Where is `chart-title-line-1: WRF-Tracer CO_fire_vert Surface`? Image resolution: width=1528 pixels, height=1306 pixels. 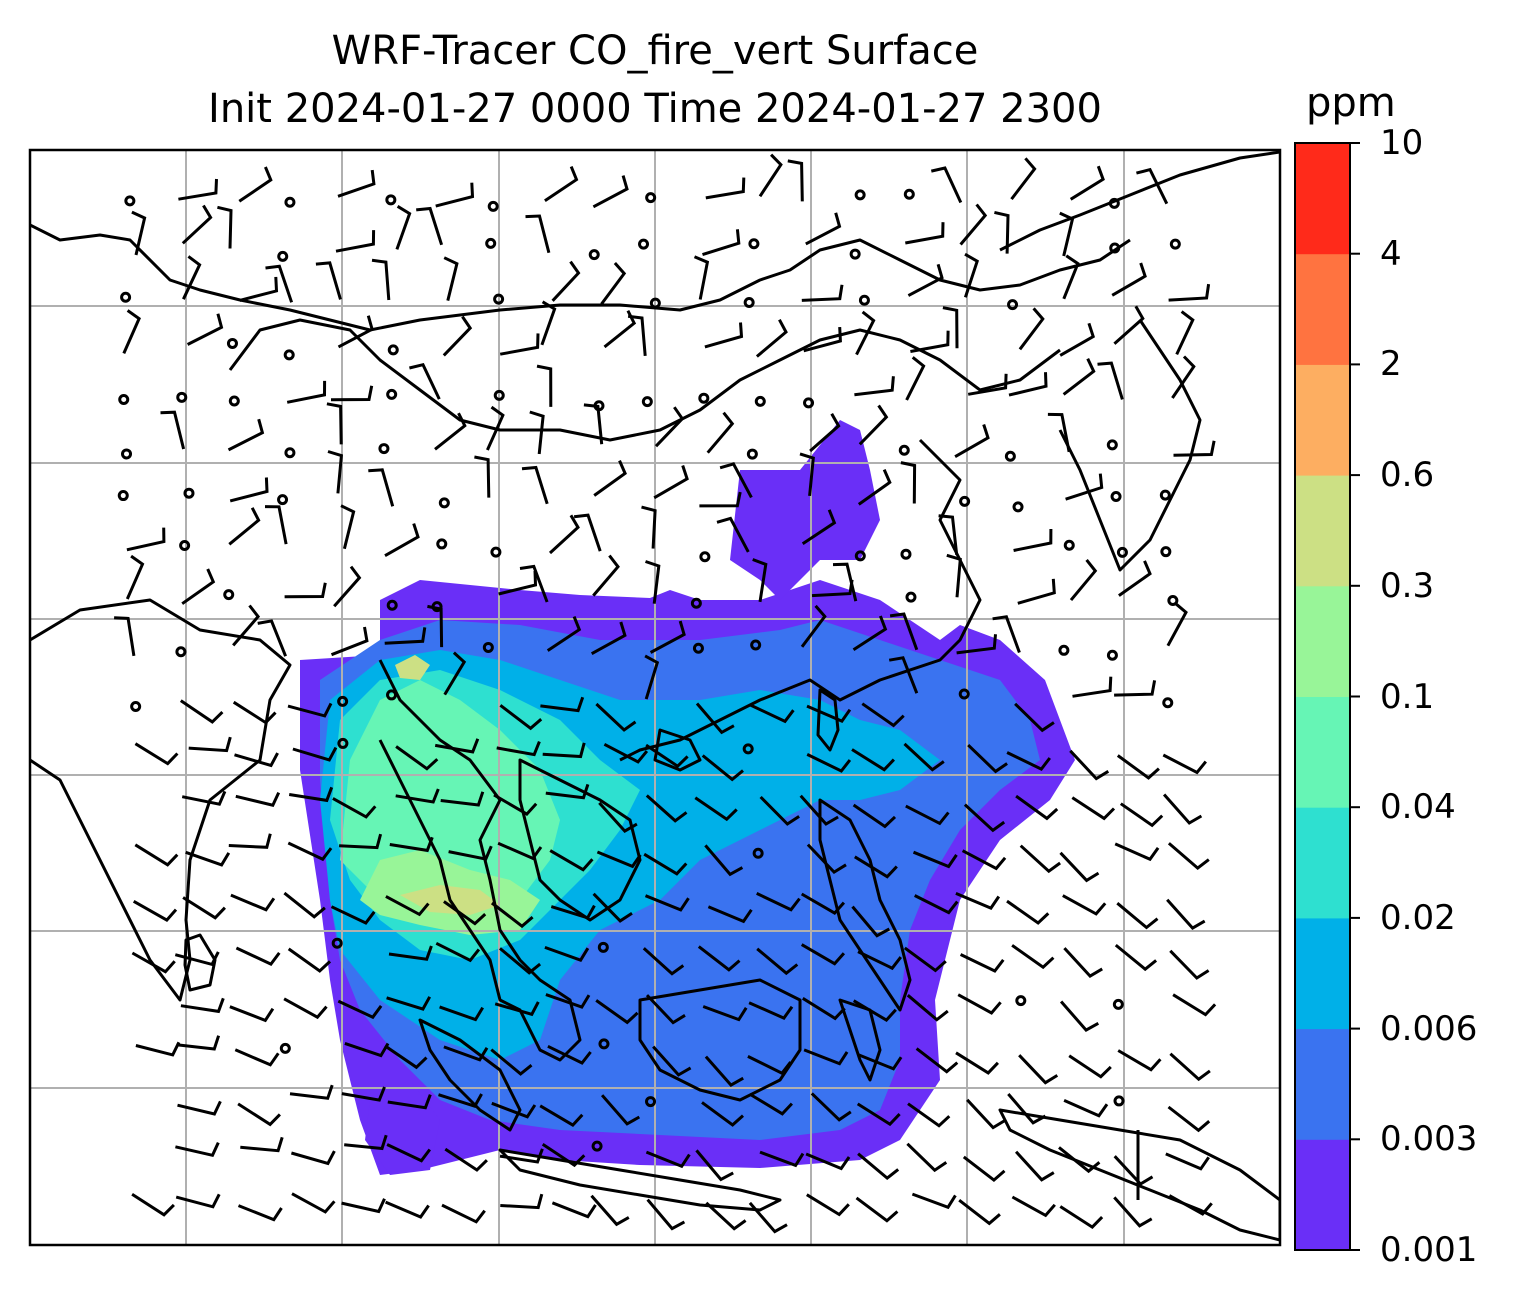 chart-title-line-1: WRF-Tracer CO_fire_vert Surface is located at coordinates (655, 51).